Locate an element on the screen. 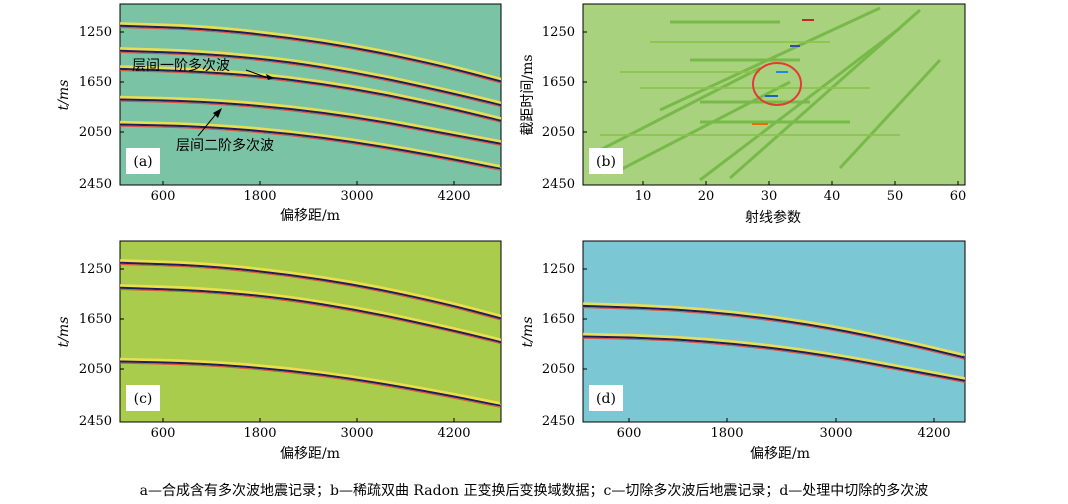 This screenshot has width=1068, height=504. annotation-second-order-multiple: 层间二阶多次波 is located at coordinates (225, 145).